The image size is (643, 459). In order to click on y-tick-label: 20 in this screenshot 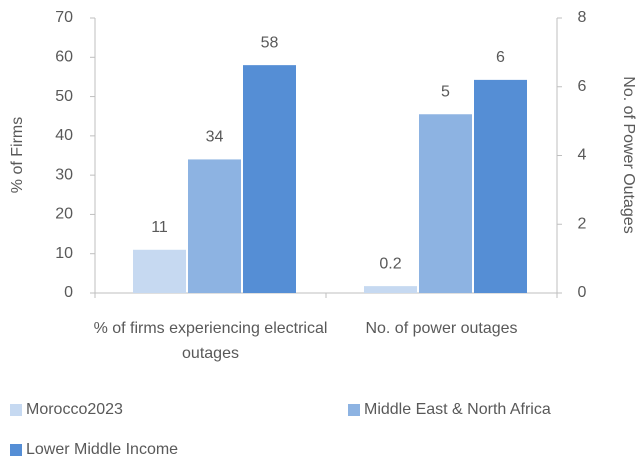, I will do `click(64, 214)`.